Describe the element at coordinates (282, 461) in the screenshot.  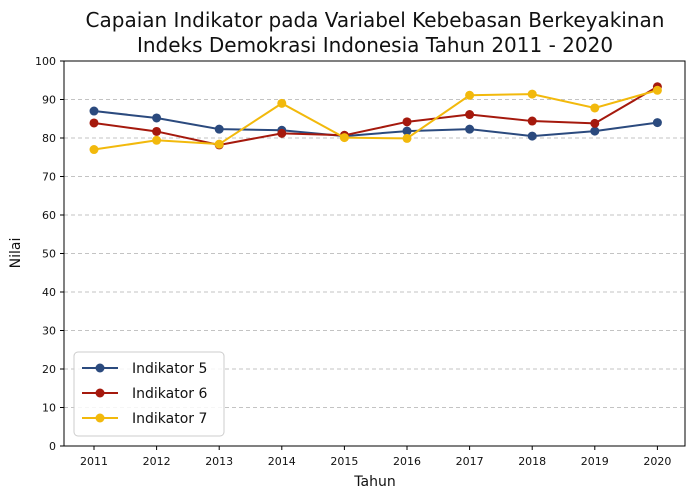
I see `x-tick-label: 2014` at that location.